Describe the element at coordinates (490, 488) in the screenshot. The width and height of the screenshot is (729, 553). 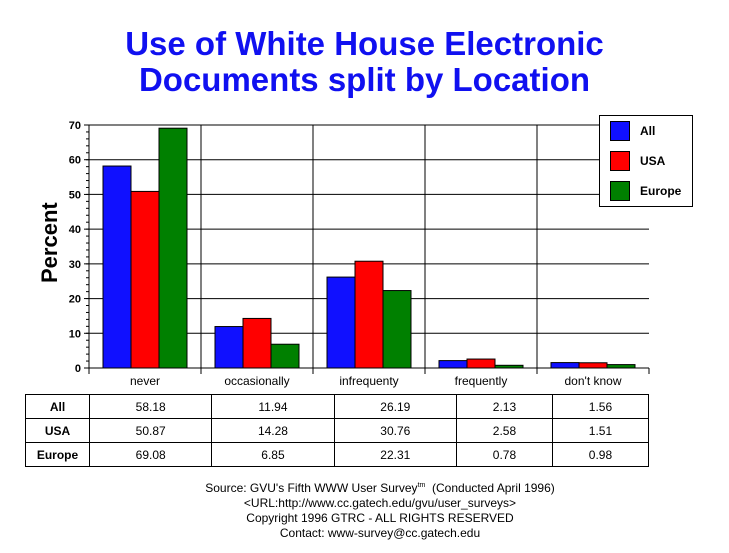
I see `conducted-text: (Conducted April 1996)` at that location.